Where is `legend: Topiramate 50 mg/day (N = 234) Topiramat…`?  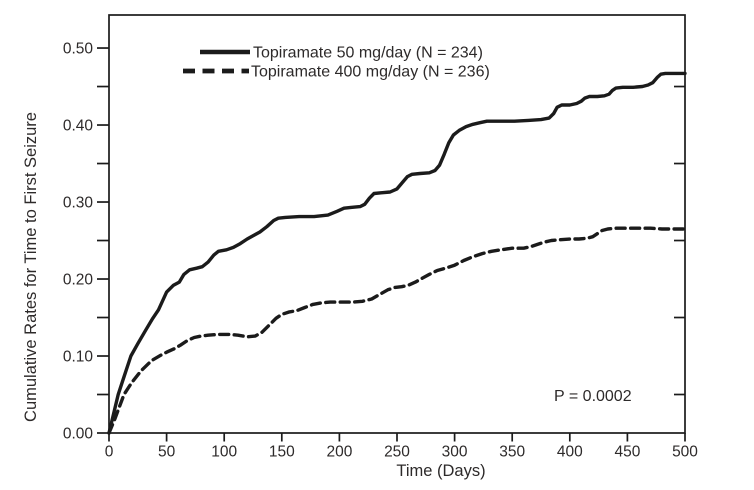 legend: Topiramate 50 mg/day (N = 234) Topiramat… is located at coordinates (336, 63).